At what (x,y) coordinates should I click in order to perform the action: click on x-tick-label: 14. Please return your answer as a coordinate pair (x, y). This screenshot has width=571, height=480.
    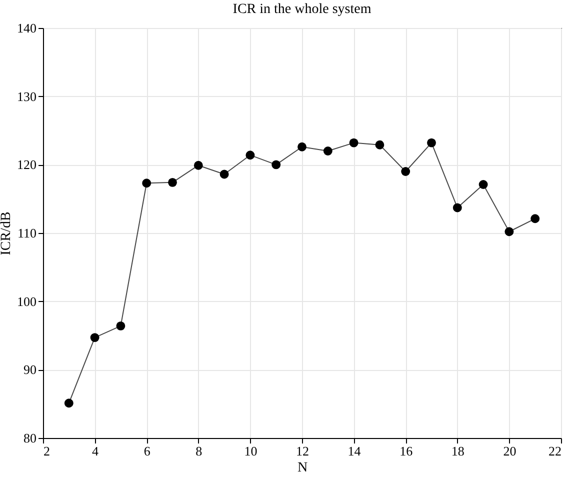
    Looking at the image, I should click on (355, 451).